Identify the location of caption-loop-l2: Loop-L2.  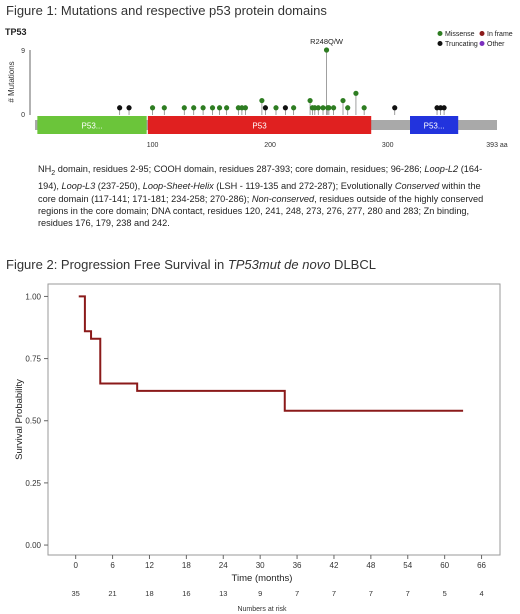
(441, 169).